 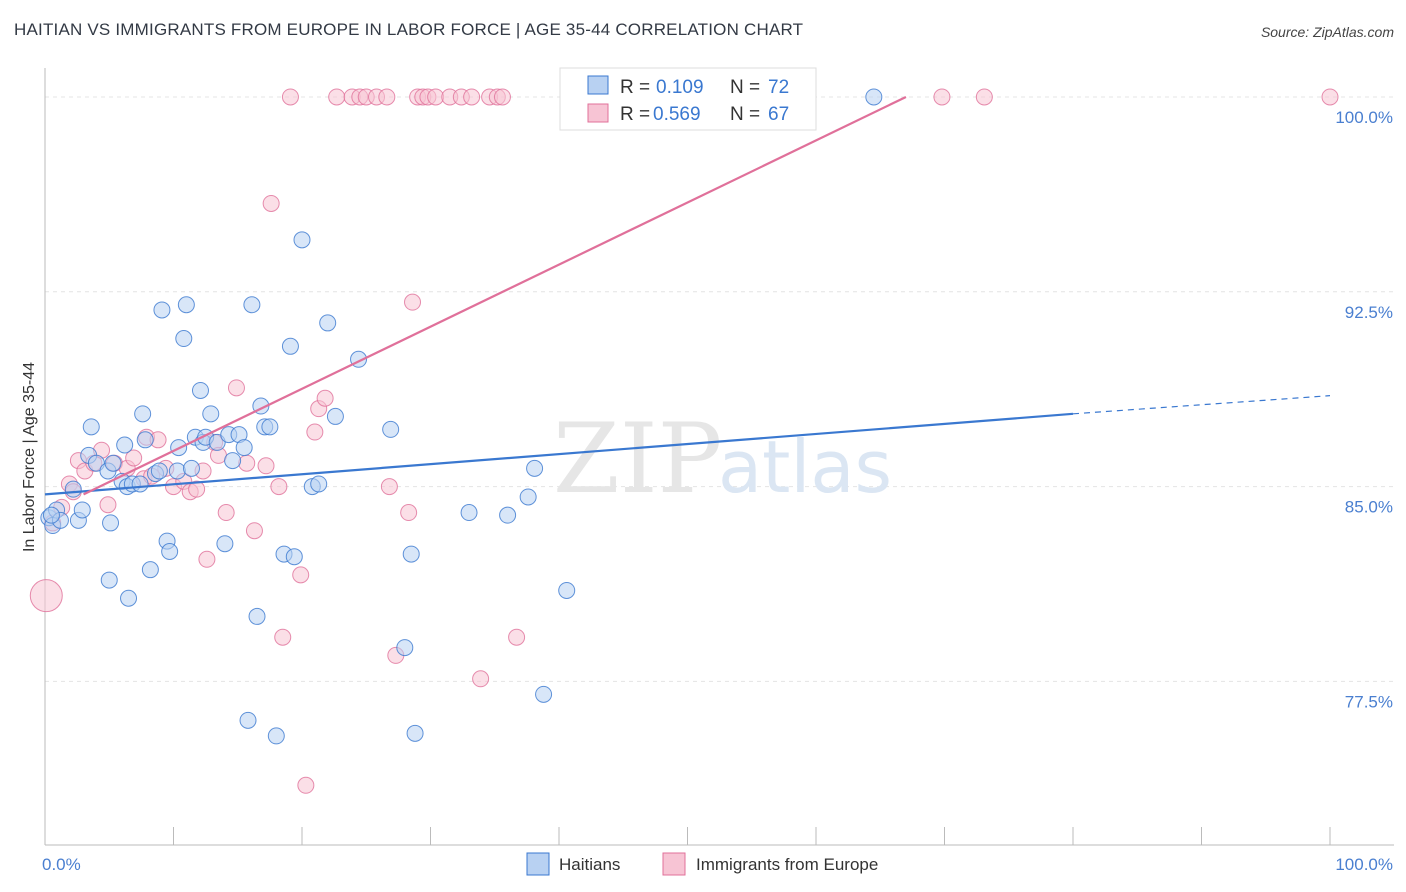 I want to click on y-tick-label: 92.5%, so click(x=1369, y=312).